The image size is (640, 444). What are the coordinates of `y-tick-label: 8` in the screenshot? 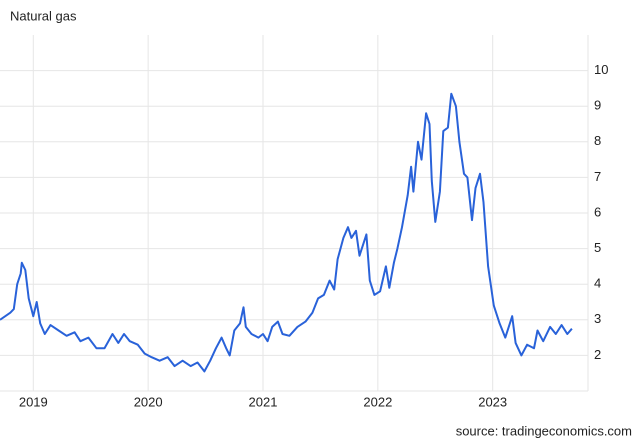 It's located at (597, 140).